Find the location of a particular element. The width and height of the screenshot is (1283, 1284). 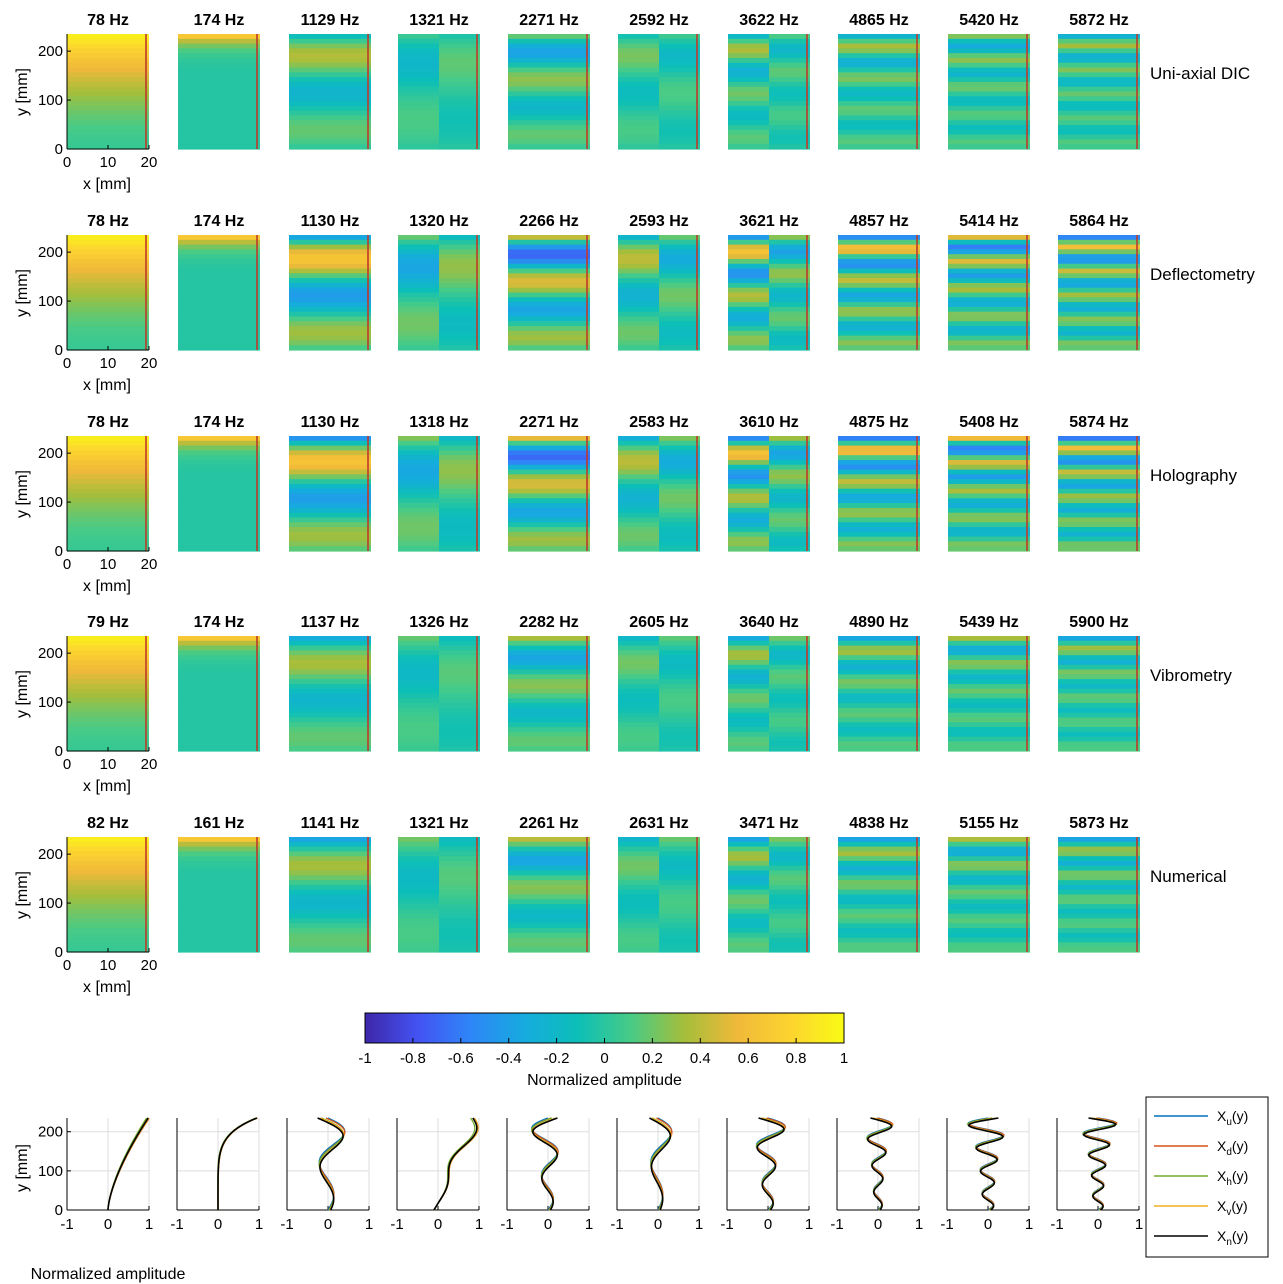

frequency-title: 2271 Hz is located at coordinates (549, 20).